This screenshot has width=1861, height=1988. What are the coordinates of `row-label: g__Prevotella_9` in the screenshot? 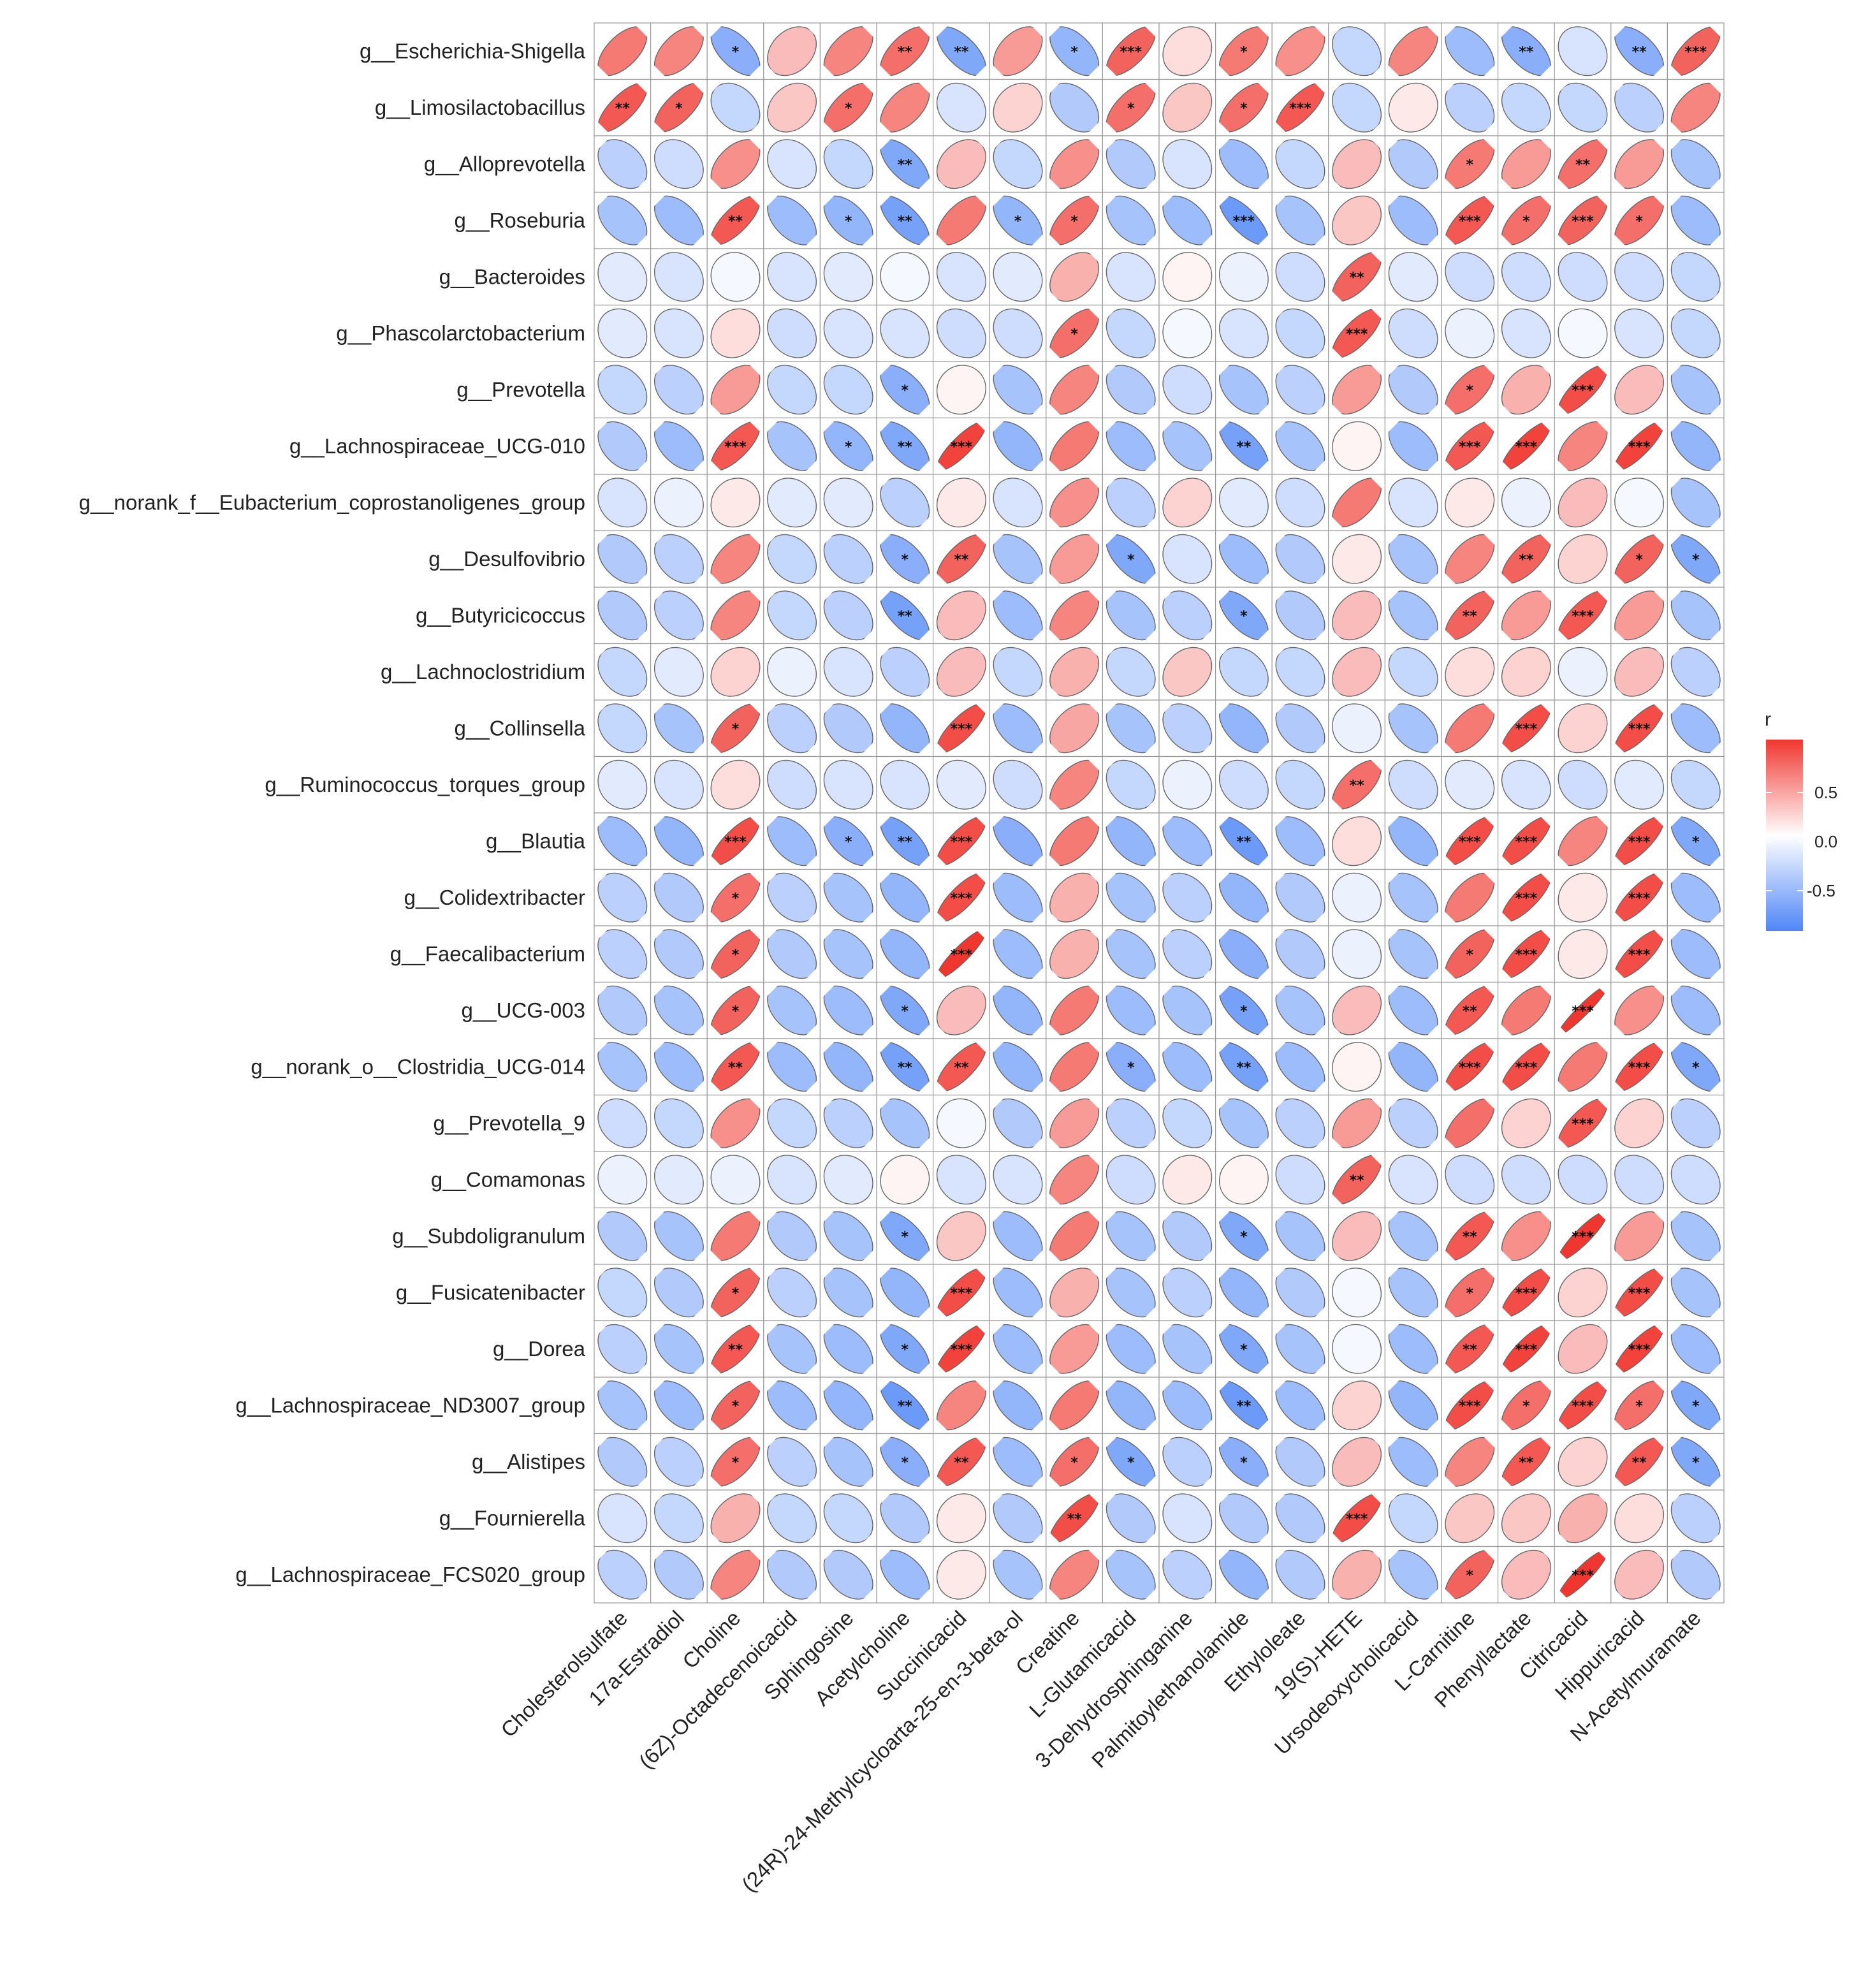 It's located at (509, 1123).